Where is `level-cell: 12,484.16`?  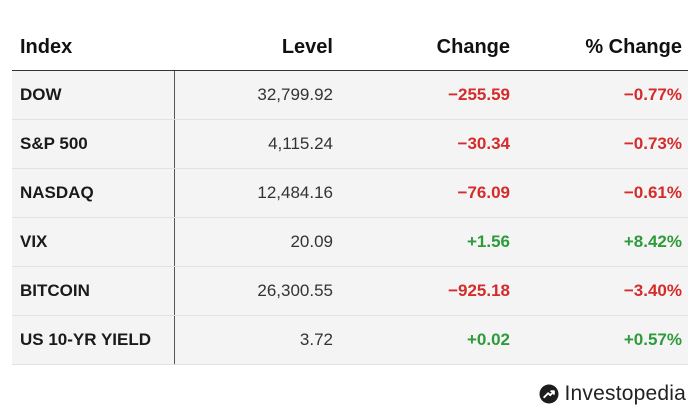
level-cell: 12,484.16 is located at coordinates (295, 192).